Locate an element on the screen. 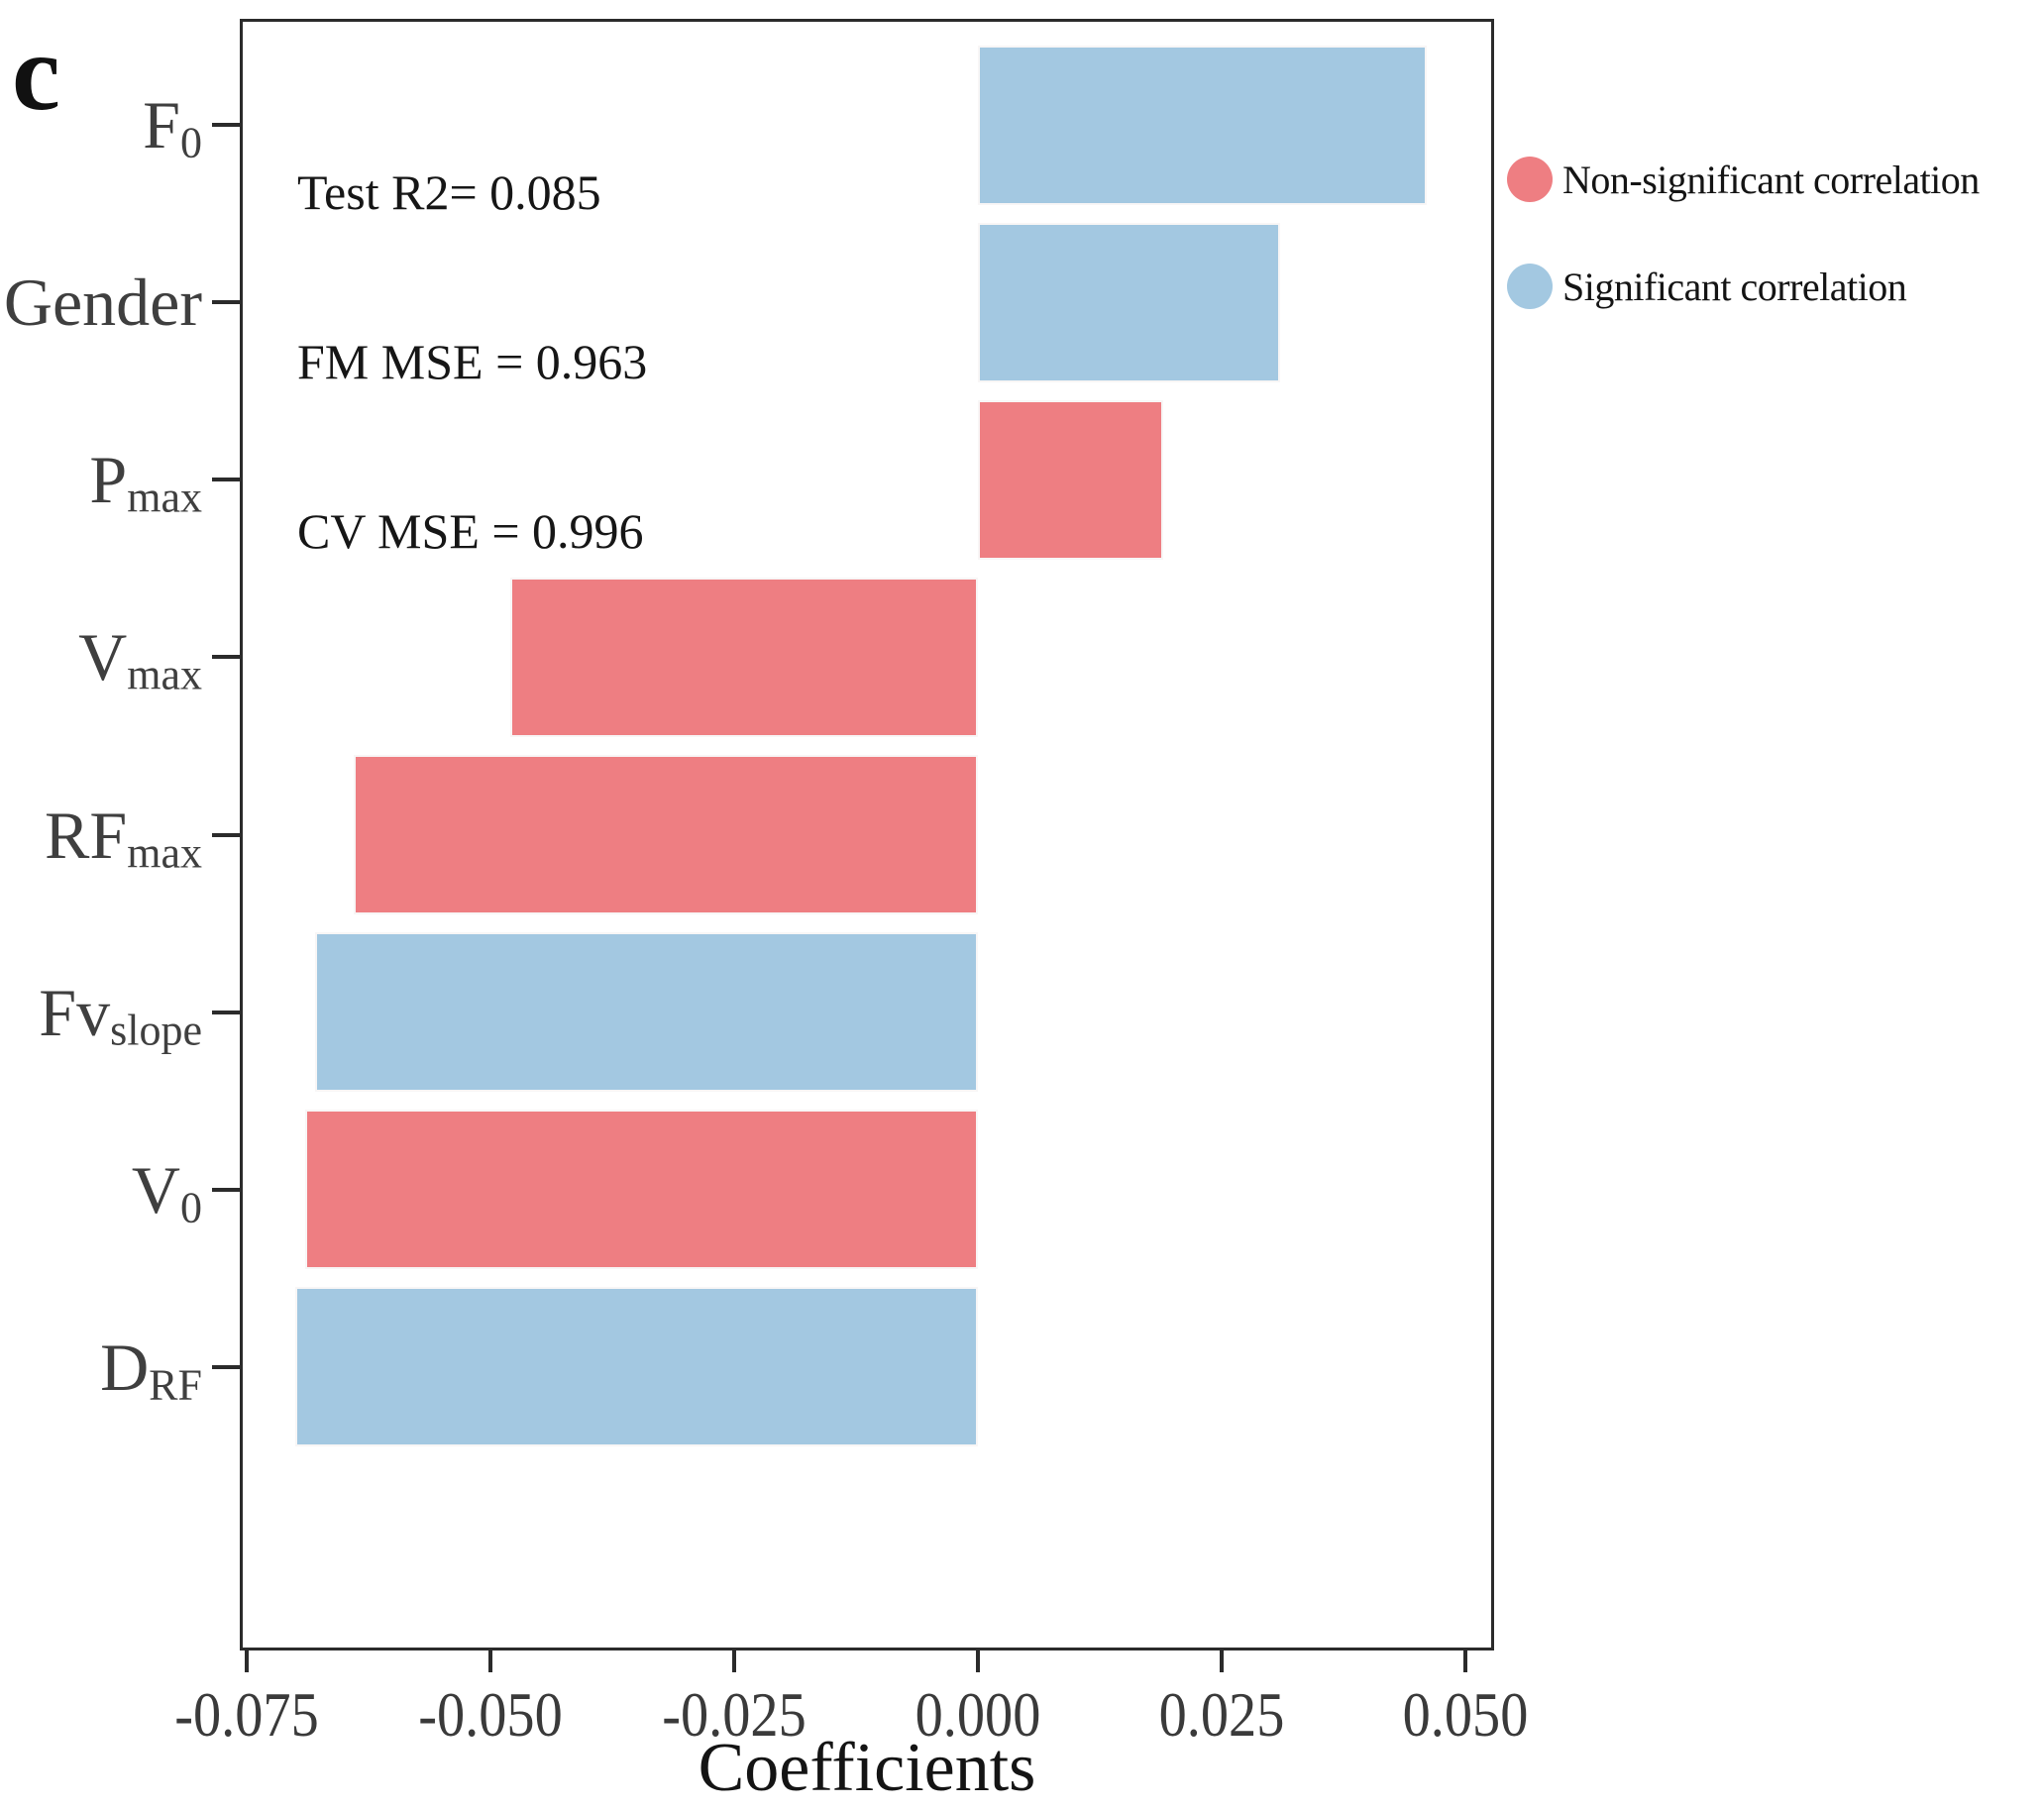  y-label-sub-Pmax: max is located at coordinates (164, 498).